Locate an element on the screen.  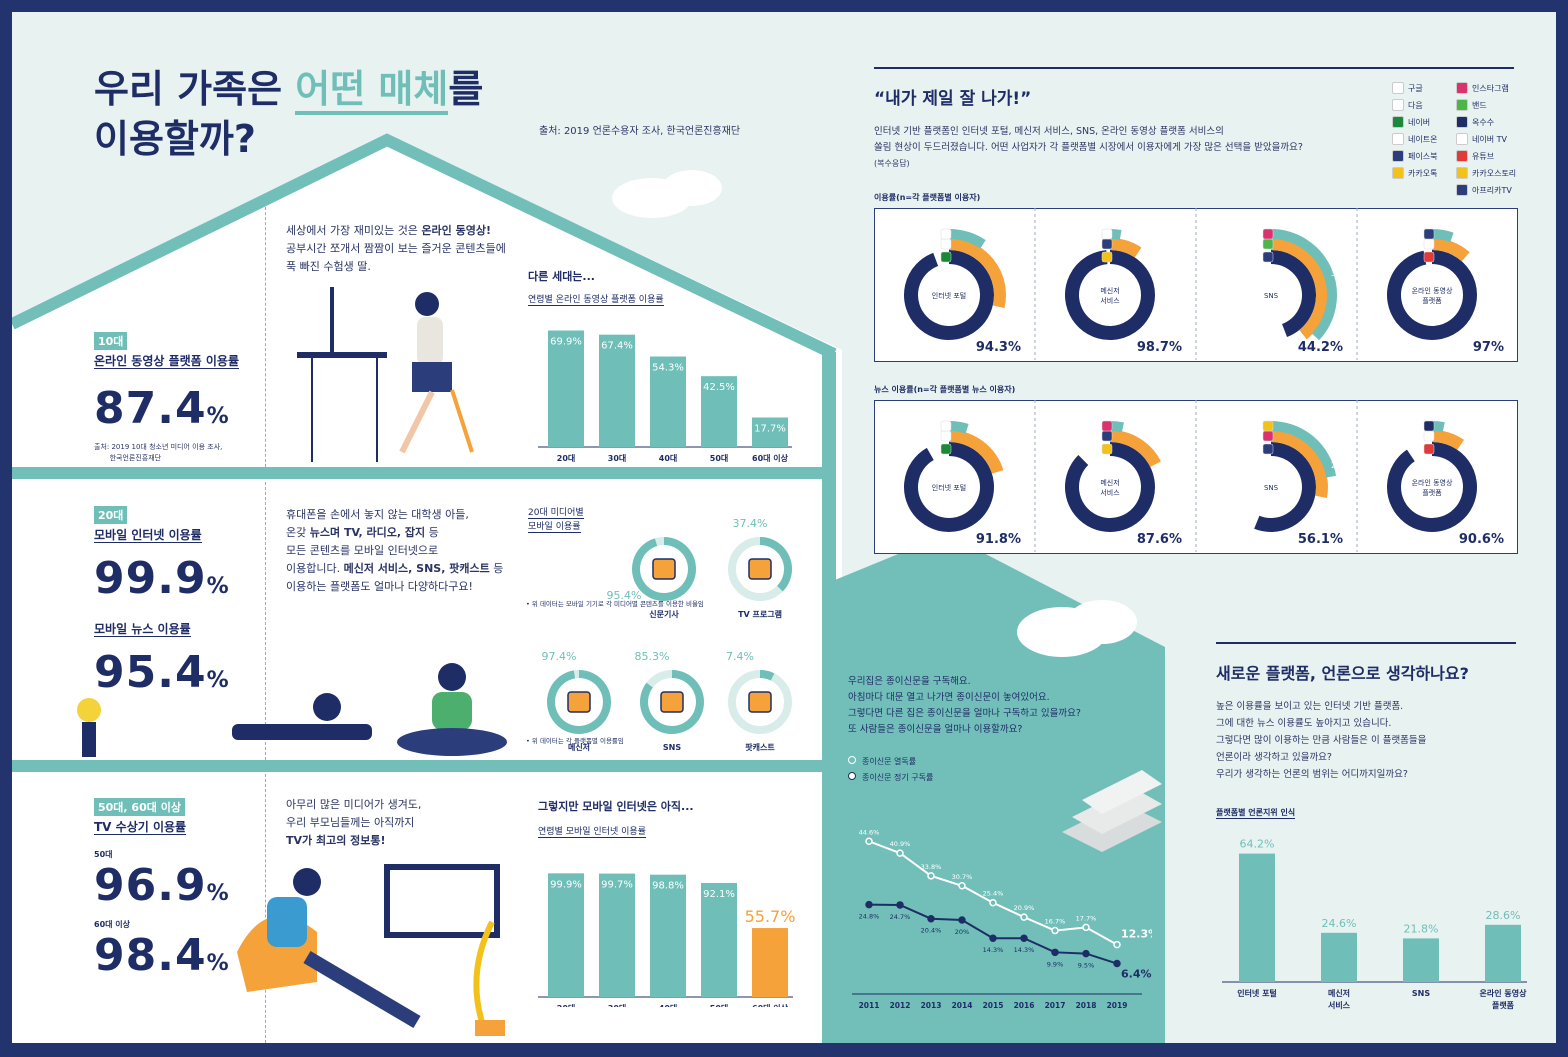
chart-subtitle: 연령별 모바일 인터넷 이용률 is located at coordinates (592, 831).